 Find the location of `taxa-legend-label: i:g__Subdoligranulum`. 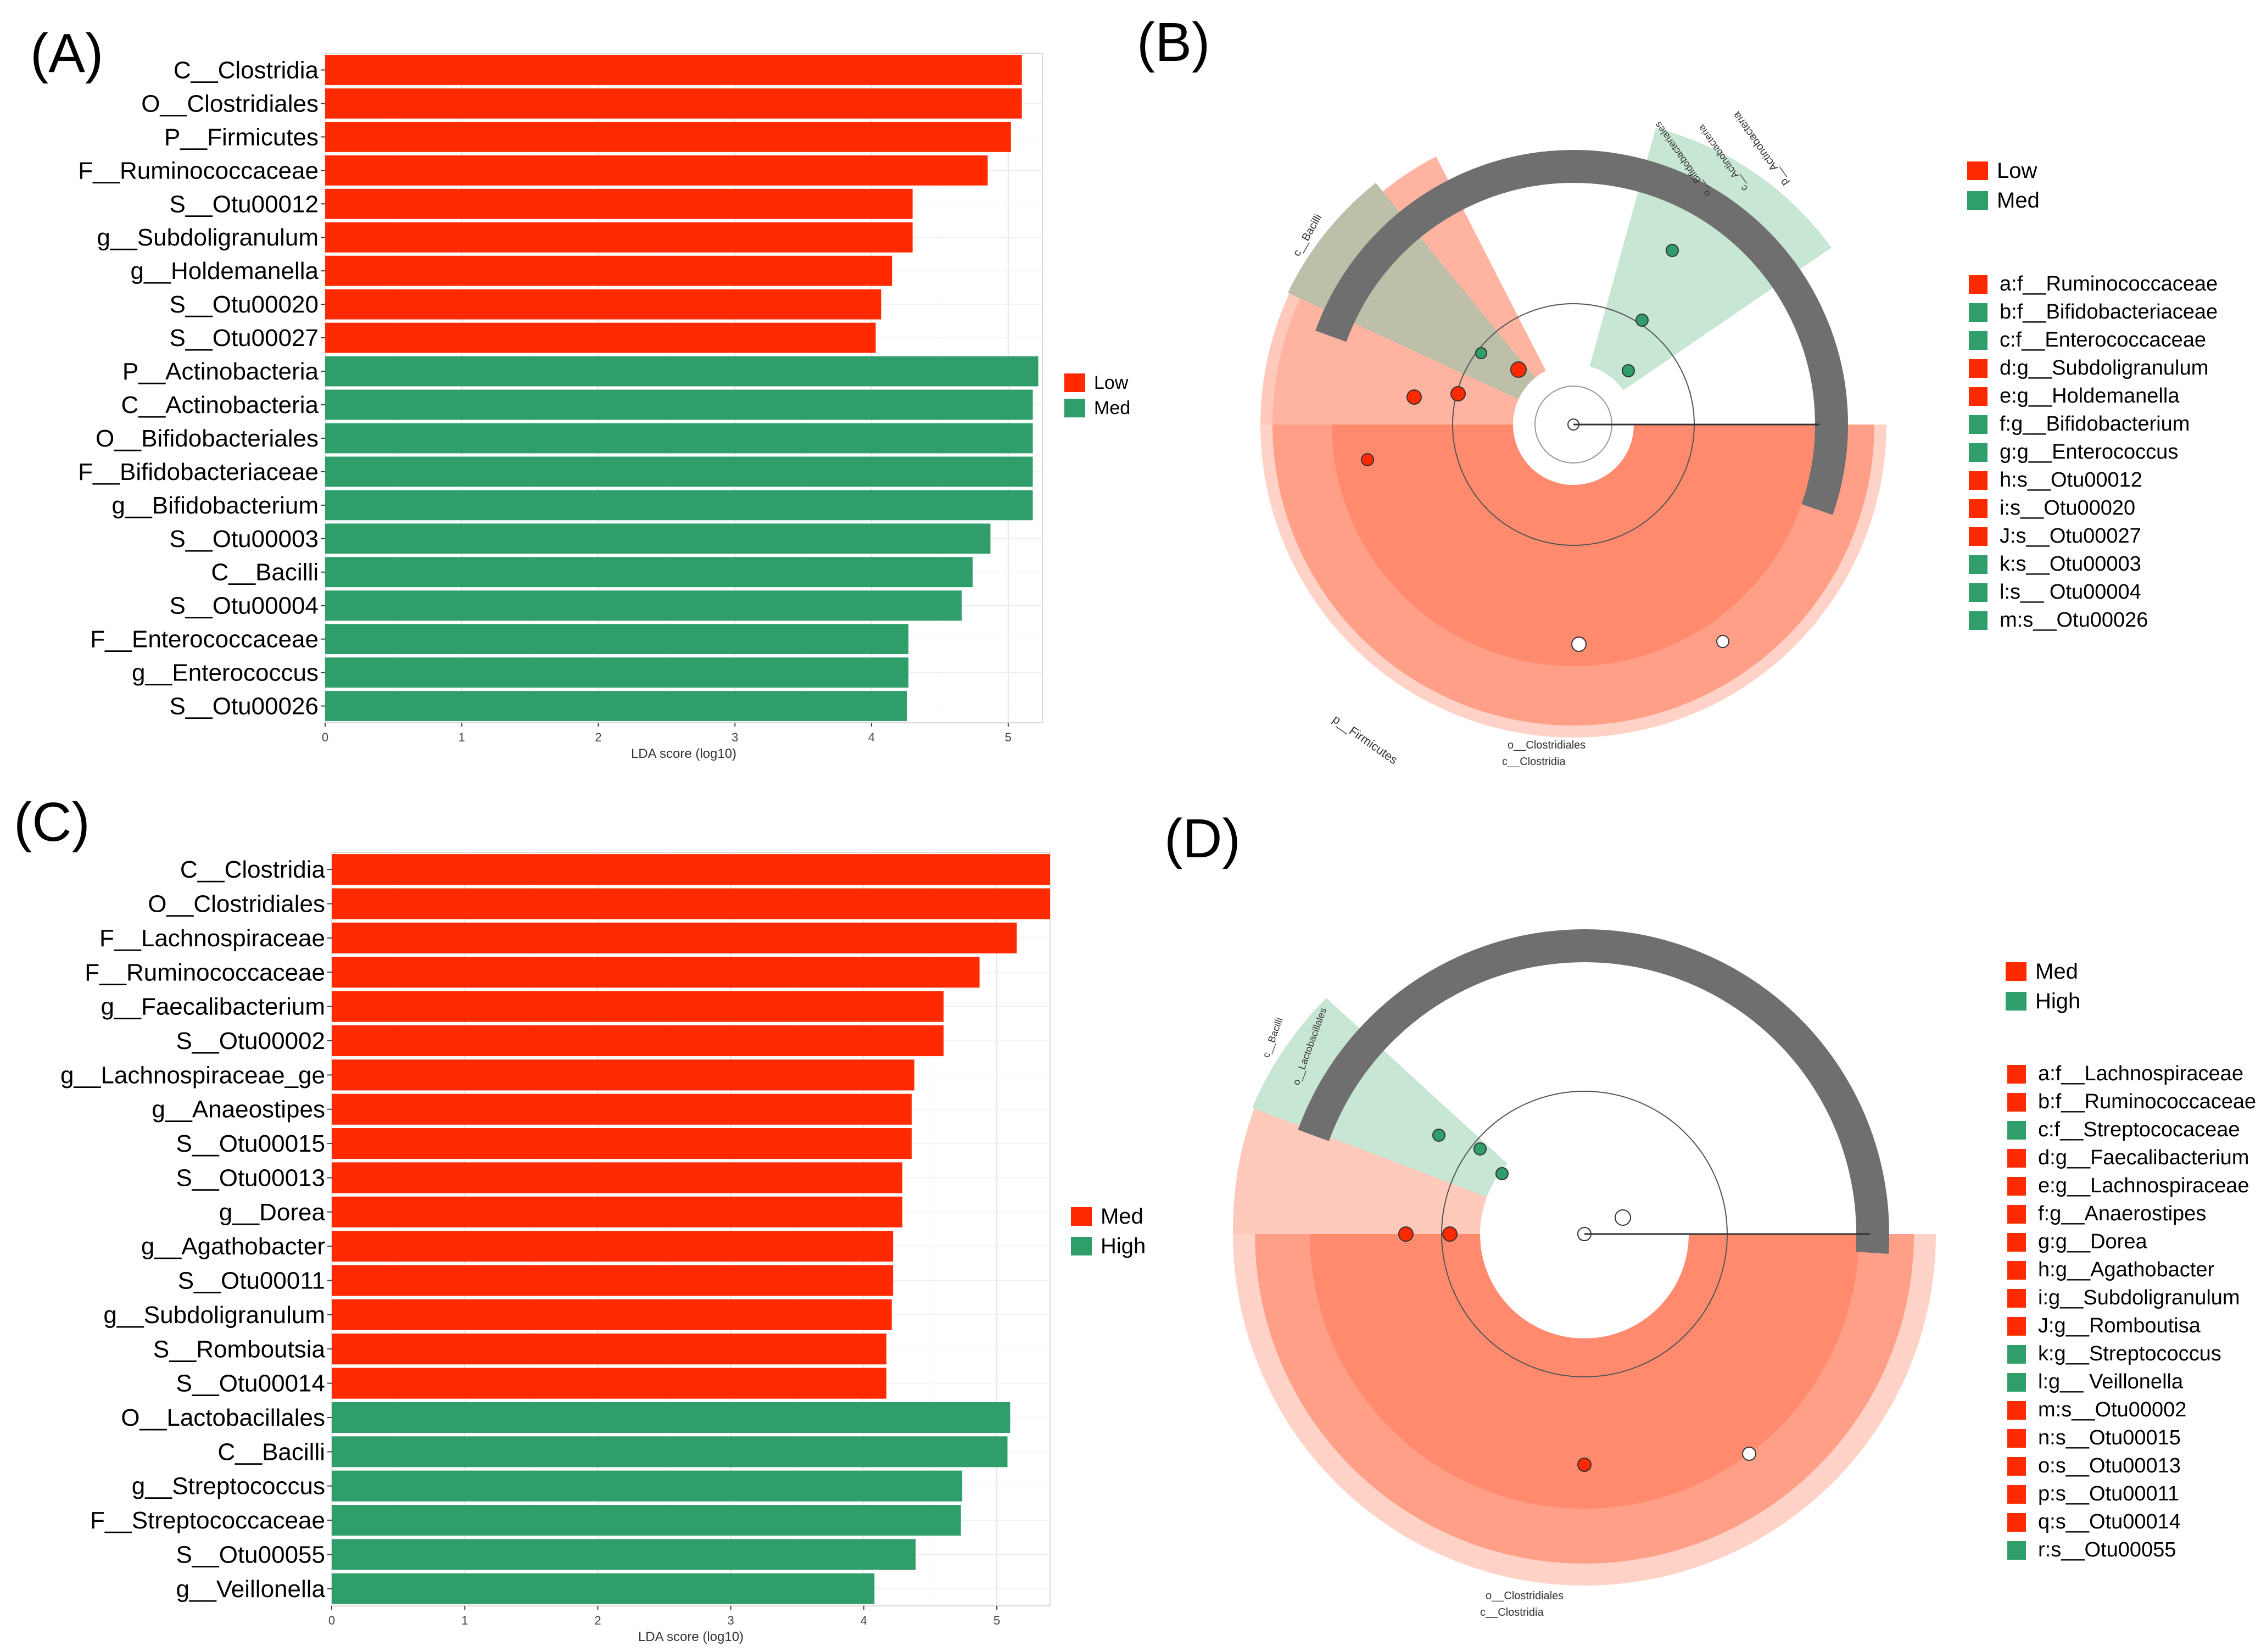

taxa-legend-label: i:g__Subdoligranulum is located at coordinates (2139, 1297).